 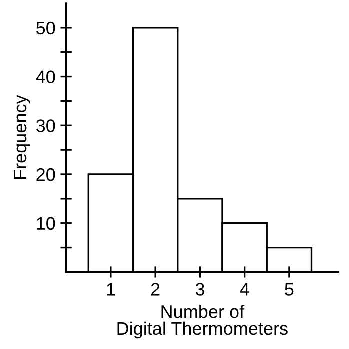 What do you see at coordinates (46, 175) in the screenshot?
I see `y-tick-label: 20` at bounding box center [46, 175].